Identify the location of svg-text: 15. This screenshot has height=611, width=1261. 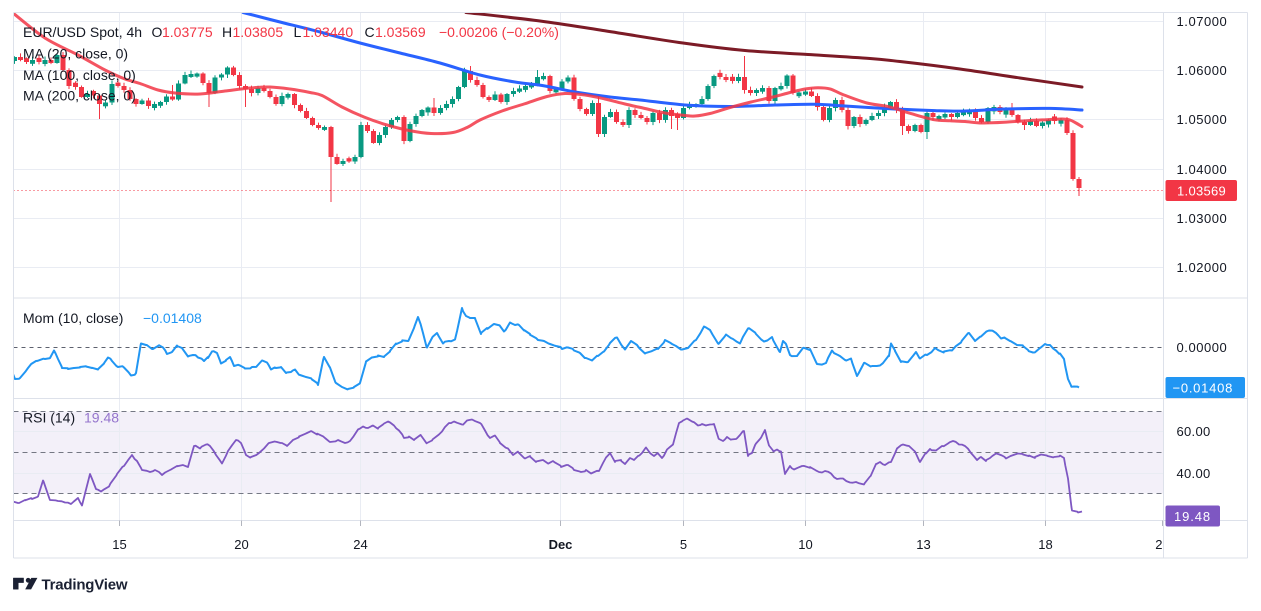
(119, 544).